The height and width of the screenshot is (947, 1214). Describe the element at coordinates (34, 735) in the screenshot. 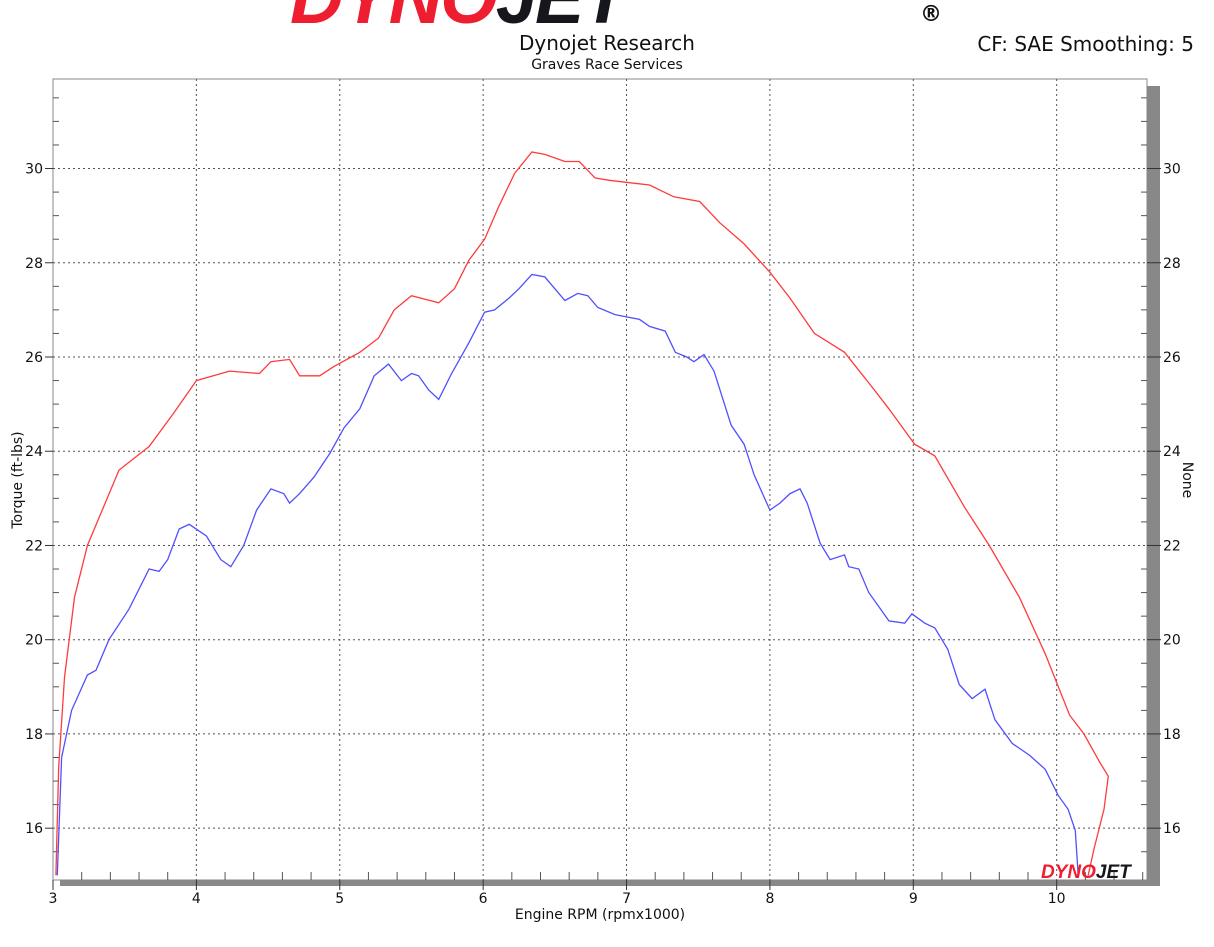

I see `y-tick-label: 18` at that location.